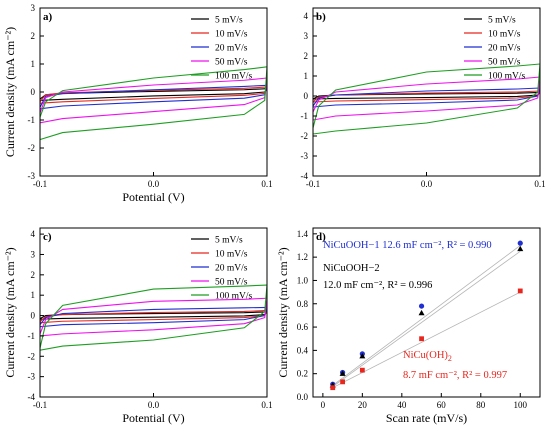  I want to click on annotation-red-stats: 8.7 mF cm⁻², R² = 0.997, so click(455, 375).